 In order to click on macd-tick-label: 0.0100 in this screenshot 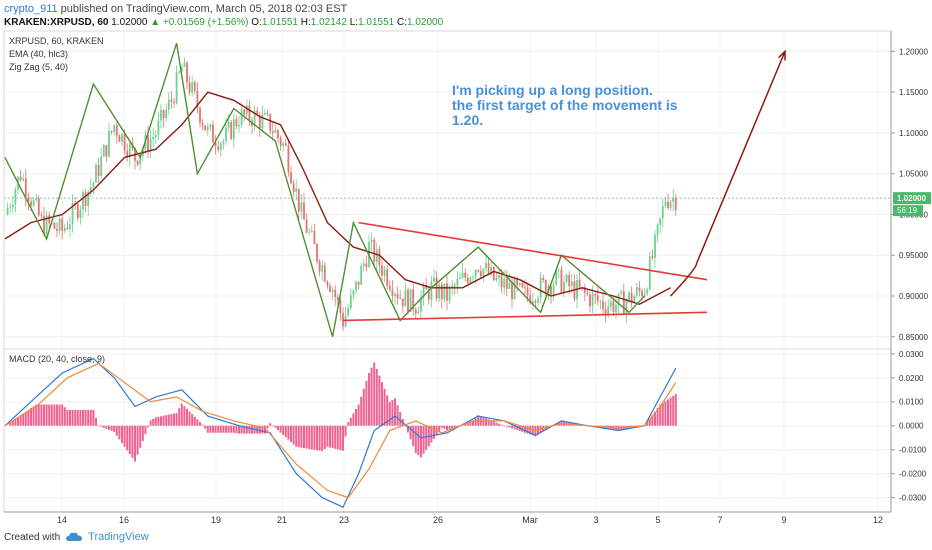, I will do `click(911, 402)`.